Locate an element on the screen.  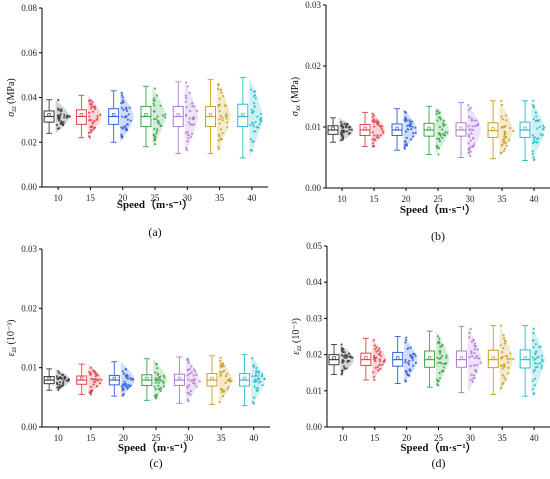
y-axis-title-subscript: zz is located at coordinates (14, 350).